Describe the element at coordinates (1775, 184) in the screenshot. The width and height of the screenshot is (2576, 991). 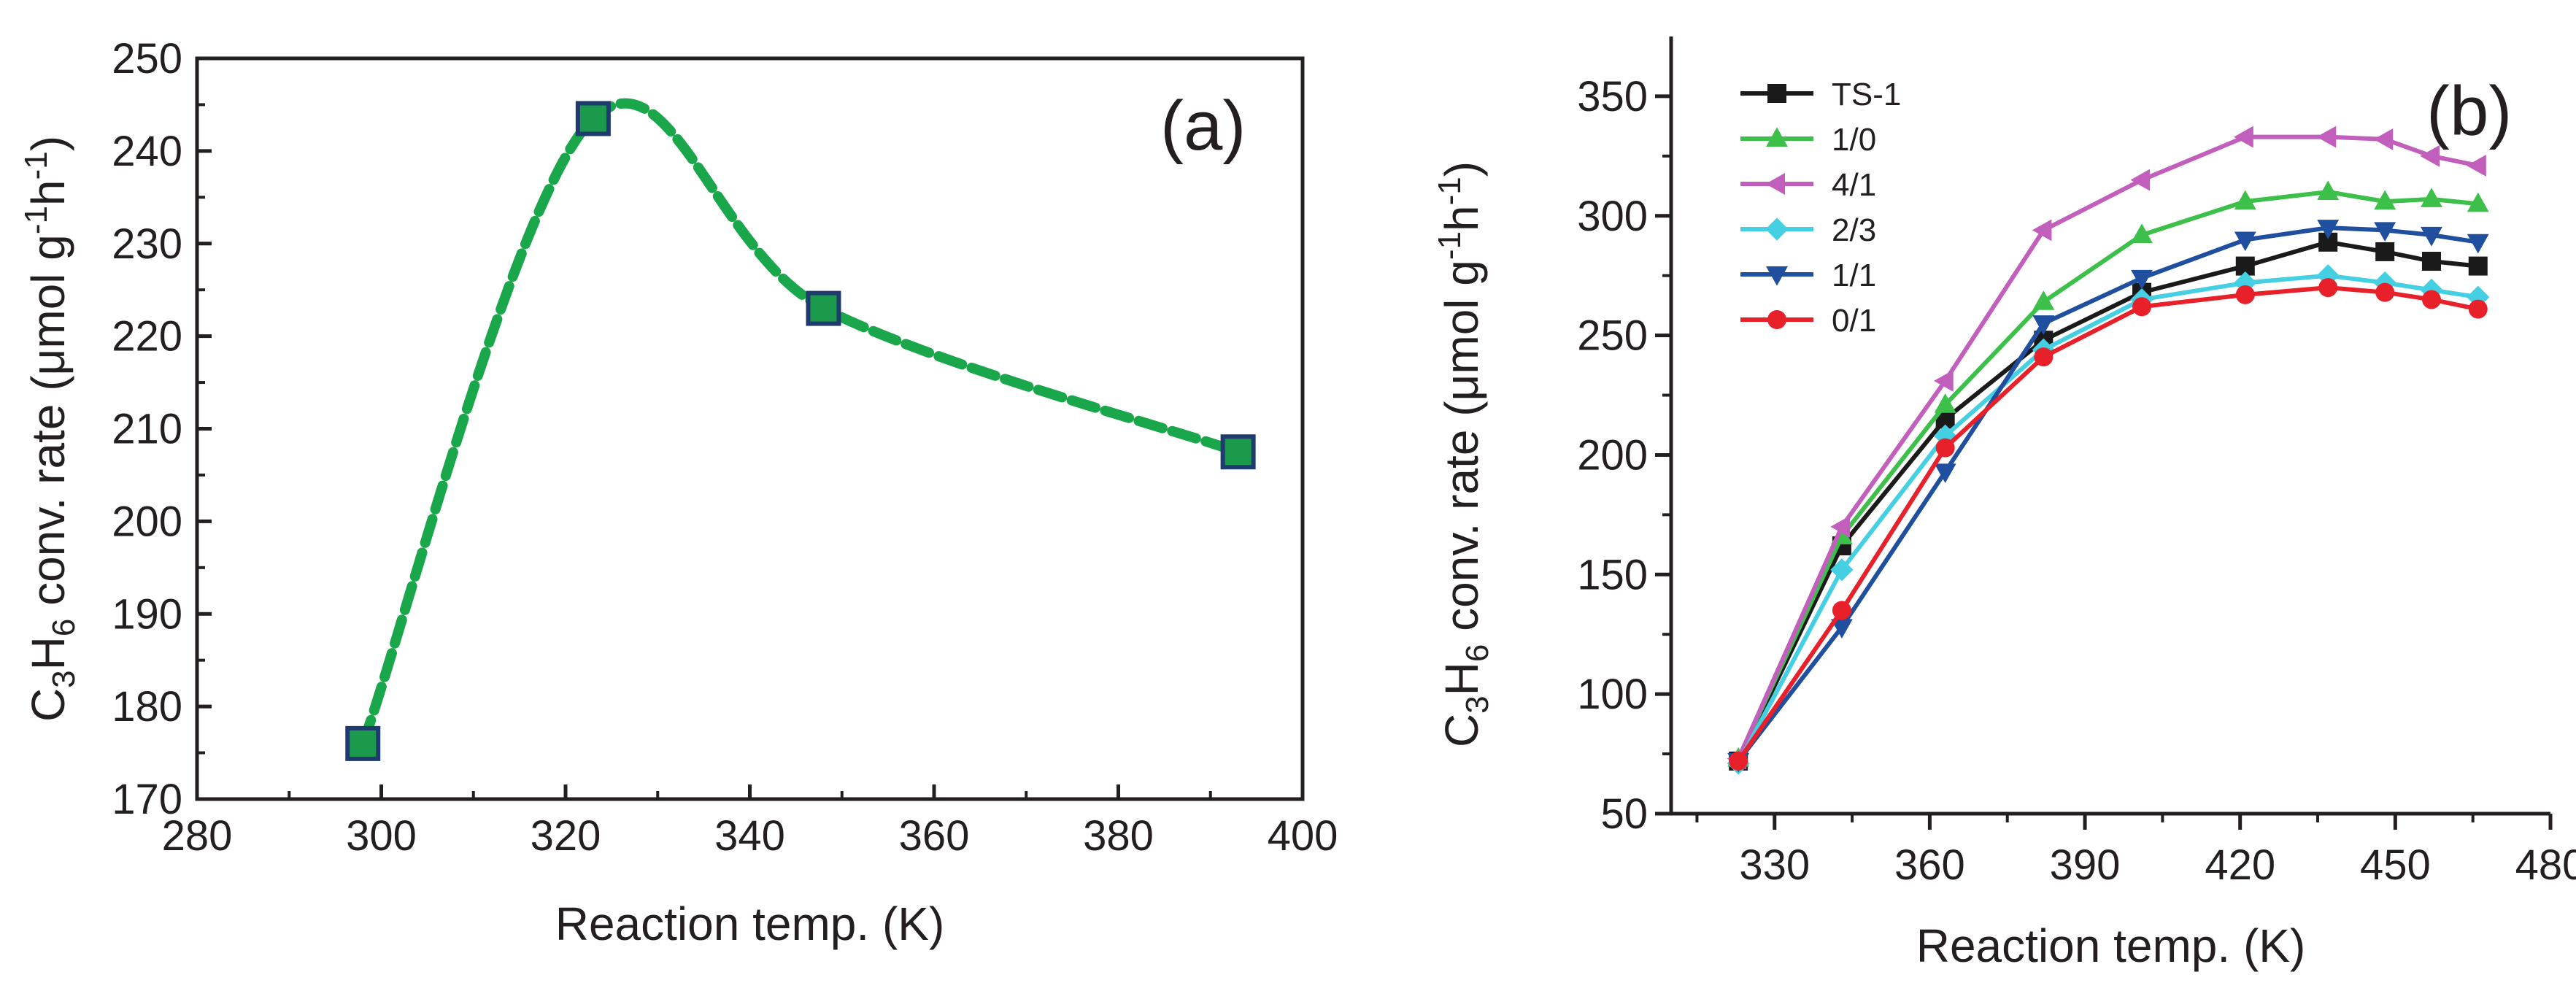
I see `legend-marker-4/1` at that location.